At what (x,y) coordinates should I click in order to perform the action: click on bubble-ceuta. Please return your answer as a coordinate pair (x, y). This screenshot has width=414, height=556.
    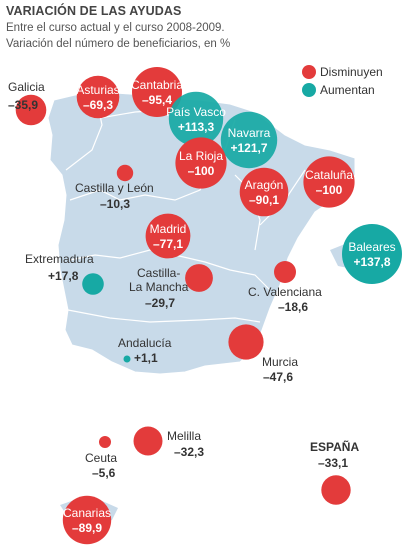
    Looking at the image, I should click on (105, 442).